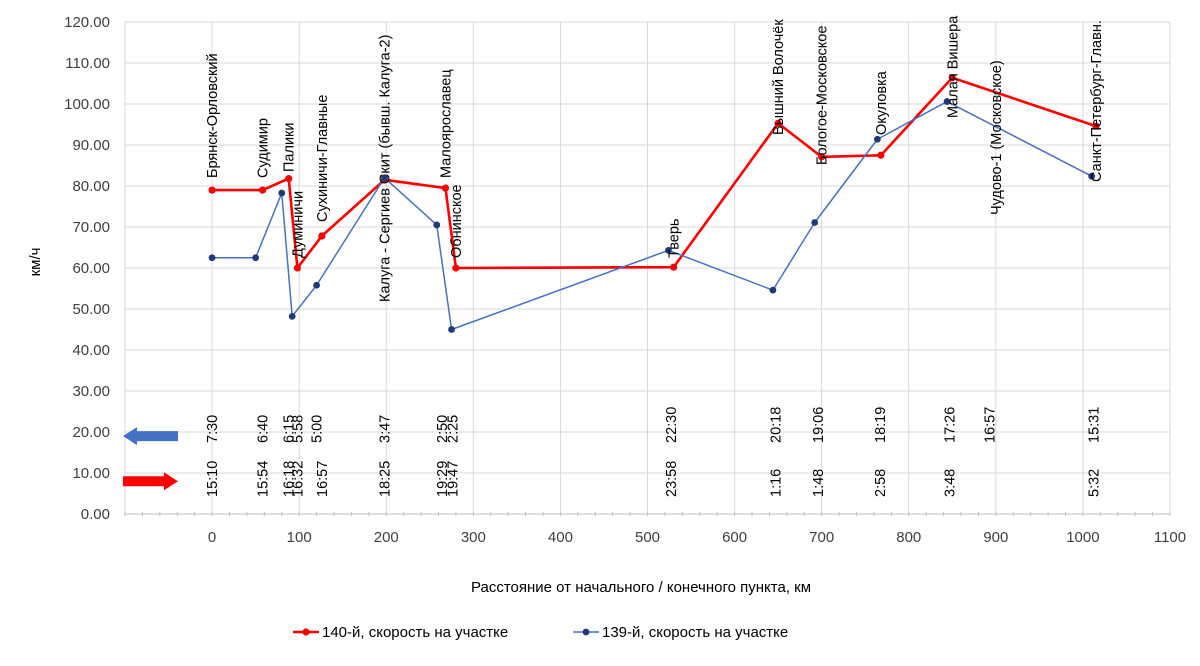 This screenshot has height=666, width=1200. Describe the element at coordinates (87, 22) in the screenshot. I see `y-tick-label: 120.00` at that location.